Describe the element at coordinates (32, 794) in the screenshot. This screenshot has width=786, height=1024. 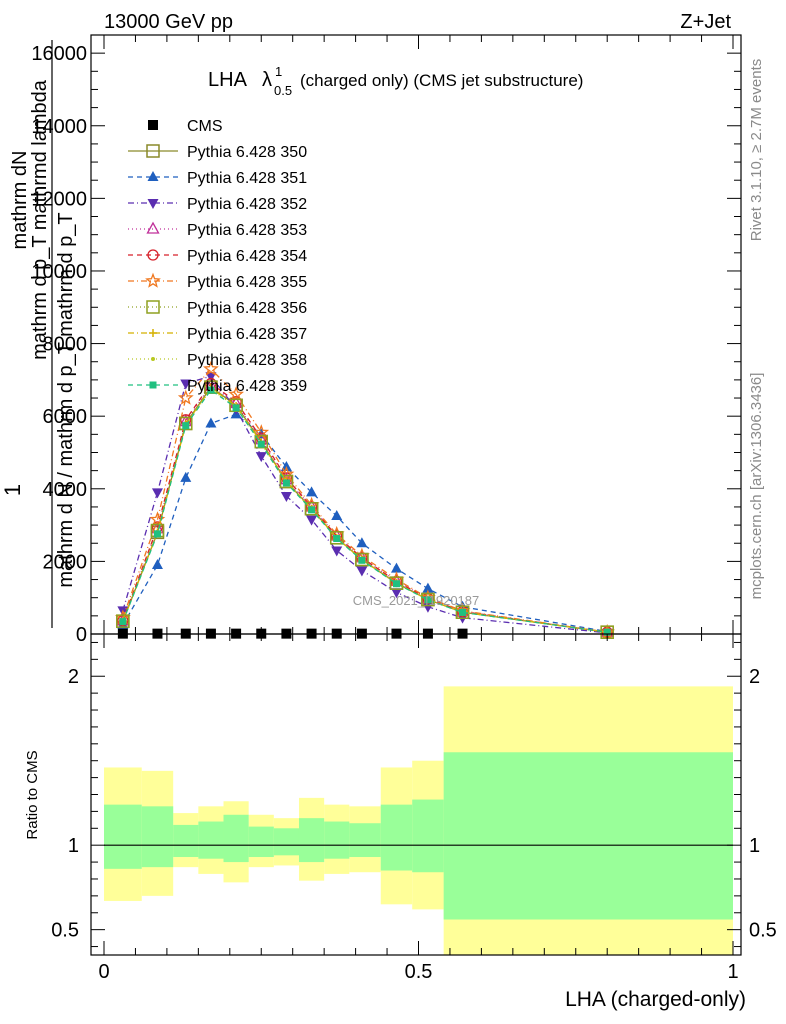
I see `ratio-y-label: Ratio to CMS` at that location.